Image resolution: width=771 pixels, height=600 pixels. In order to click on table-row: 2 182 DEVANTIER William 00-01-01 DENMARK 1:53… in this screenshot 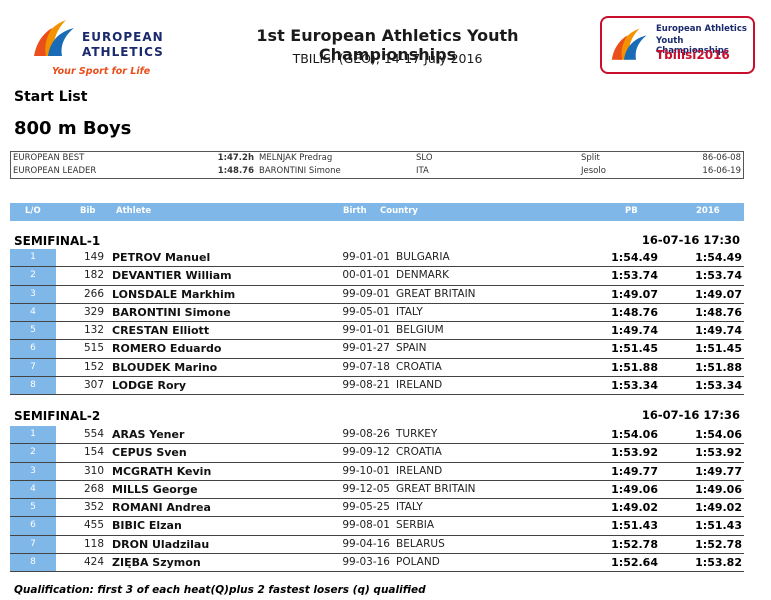, I will do `click(377, 276)`.